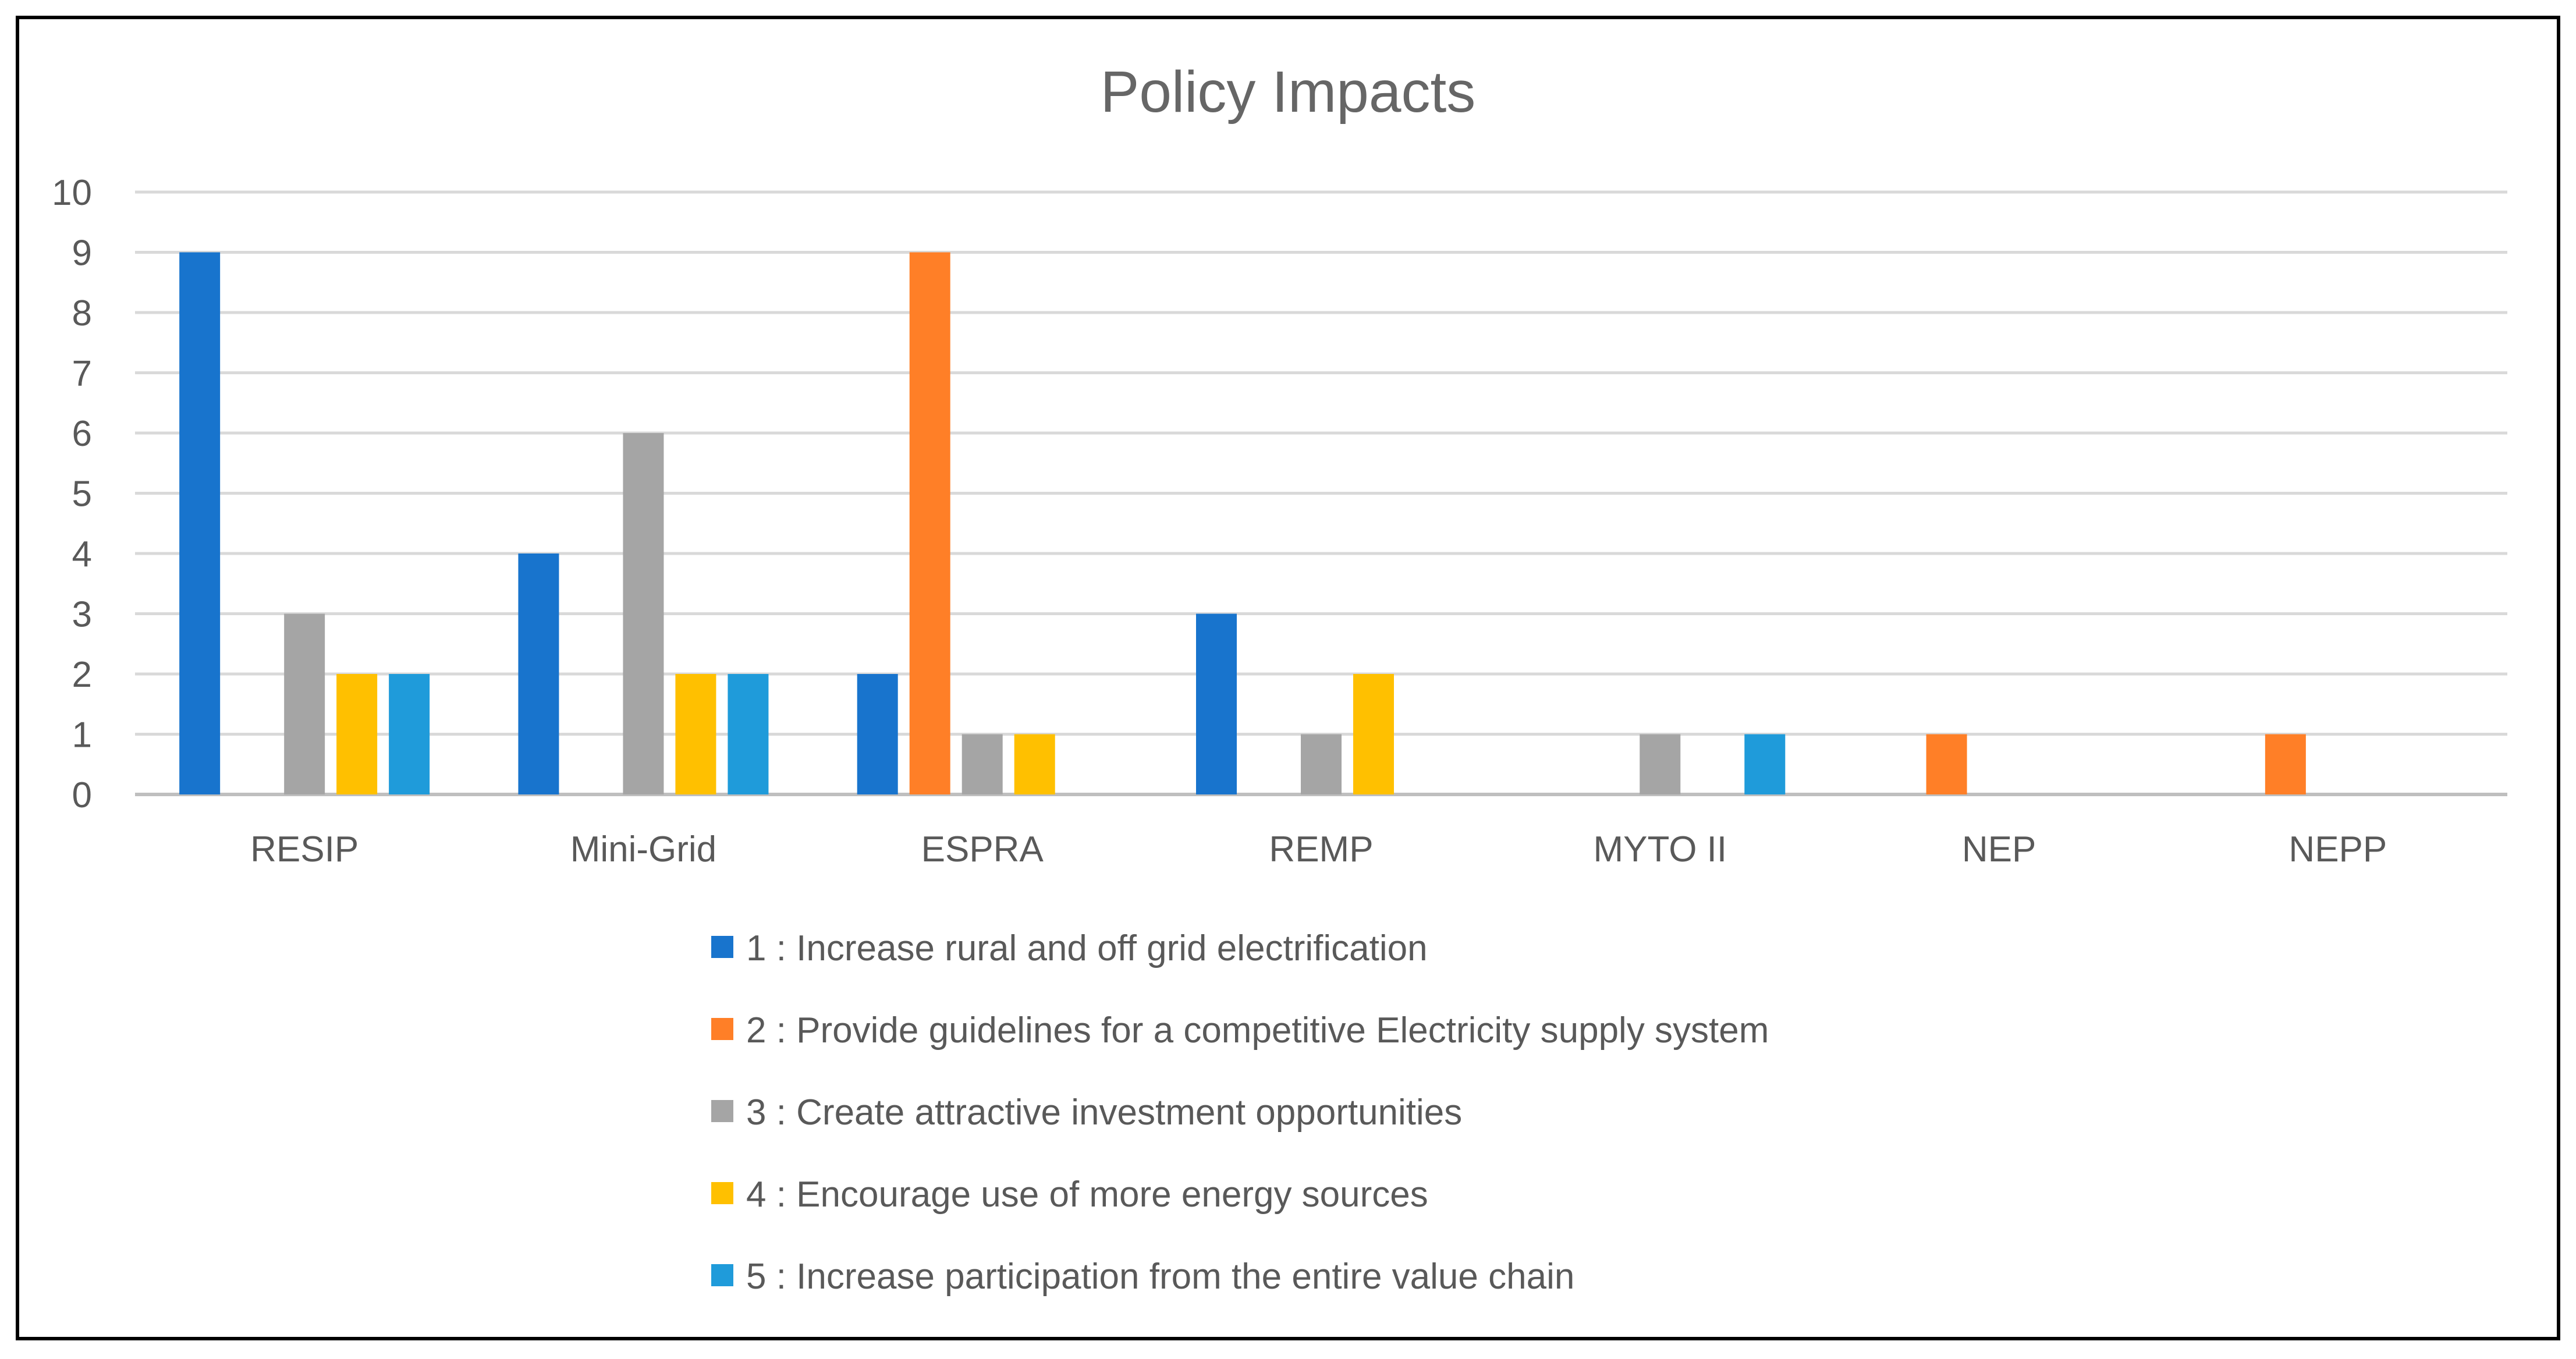 The height and width of the screenshot is (1359, 2576). I want to click on y-tick-label: 5, so click(82, 494).